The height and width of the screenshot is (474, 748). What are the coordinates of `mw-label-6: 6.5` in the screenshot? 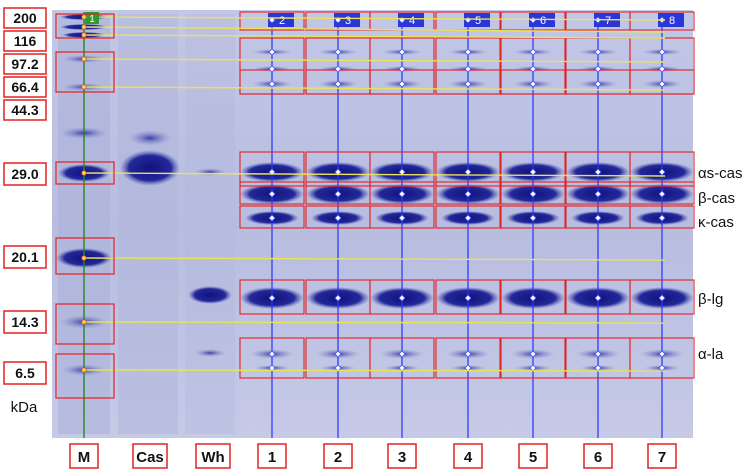 It's located at (25, 373).